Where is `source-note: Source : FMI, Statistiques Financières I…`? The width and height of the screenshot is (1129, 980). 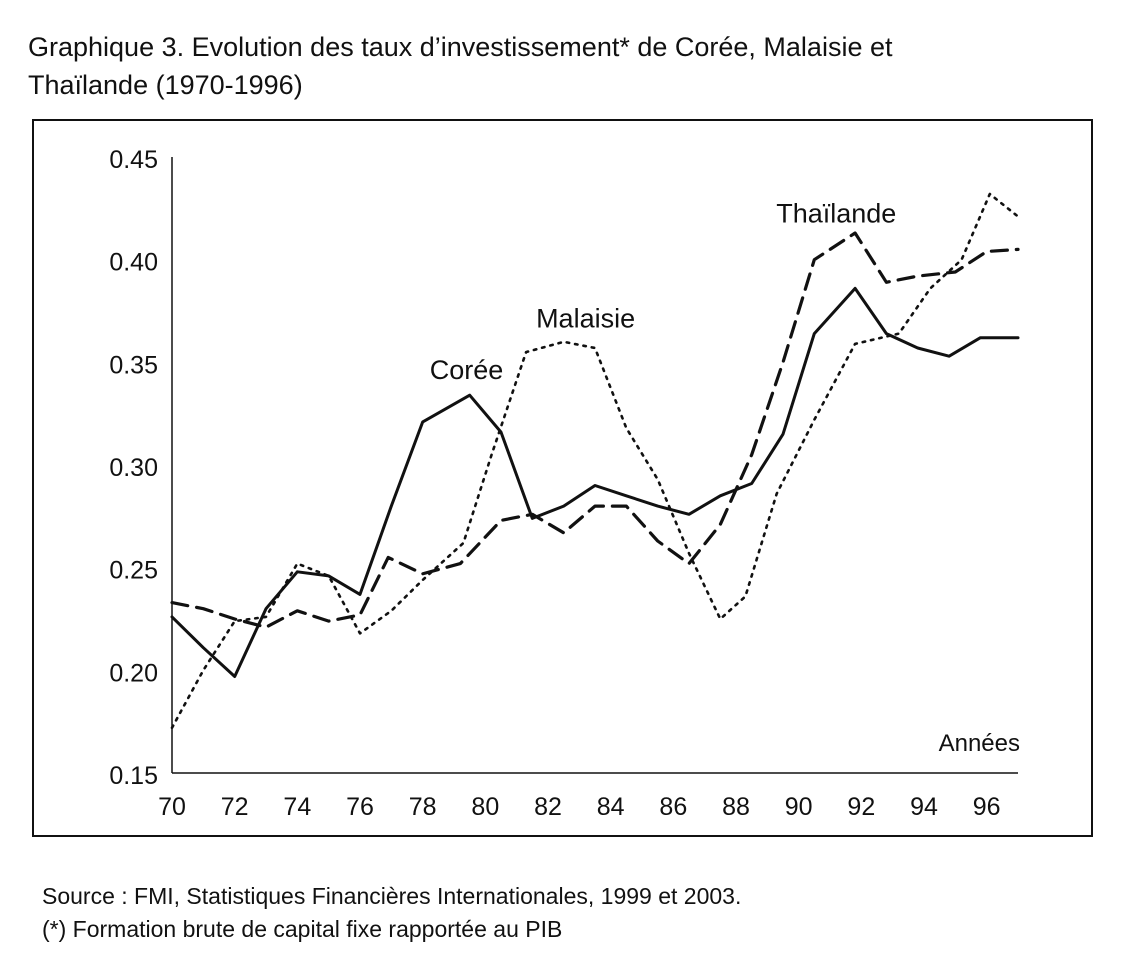
source-note: Source : FMI, Statistiques Financières I… is located at coordinates (392, 896).